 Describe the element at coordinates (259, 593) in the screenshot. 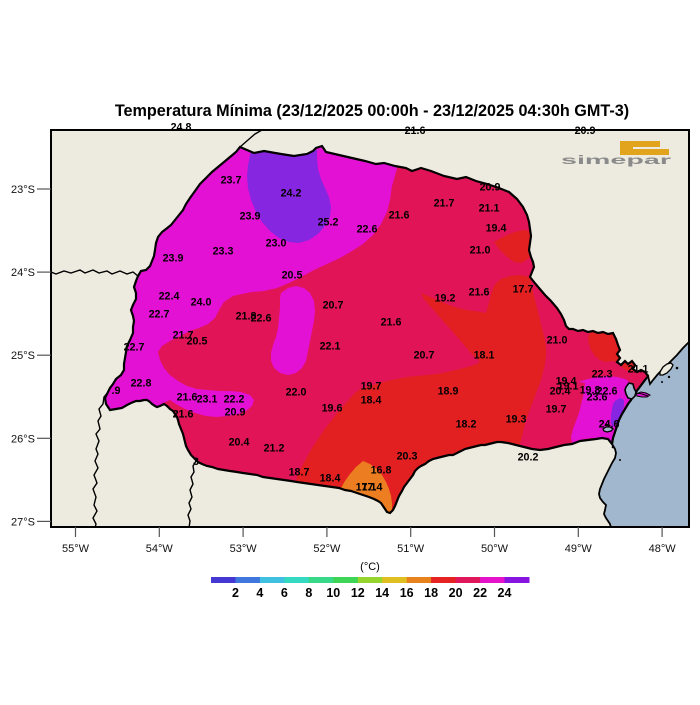

I see `svg-text: 4` at that location.